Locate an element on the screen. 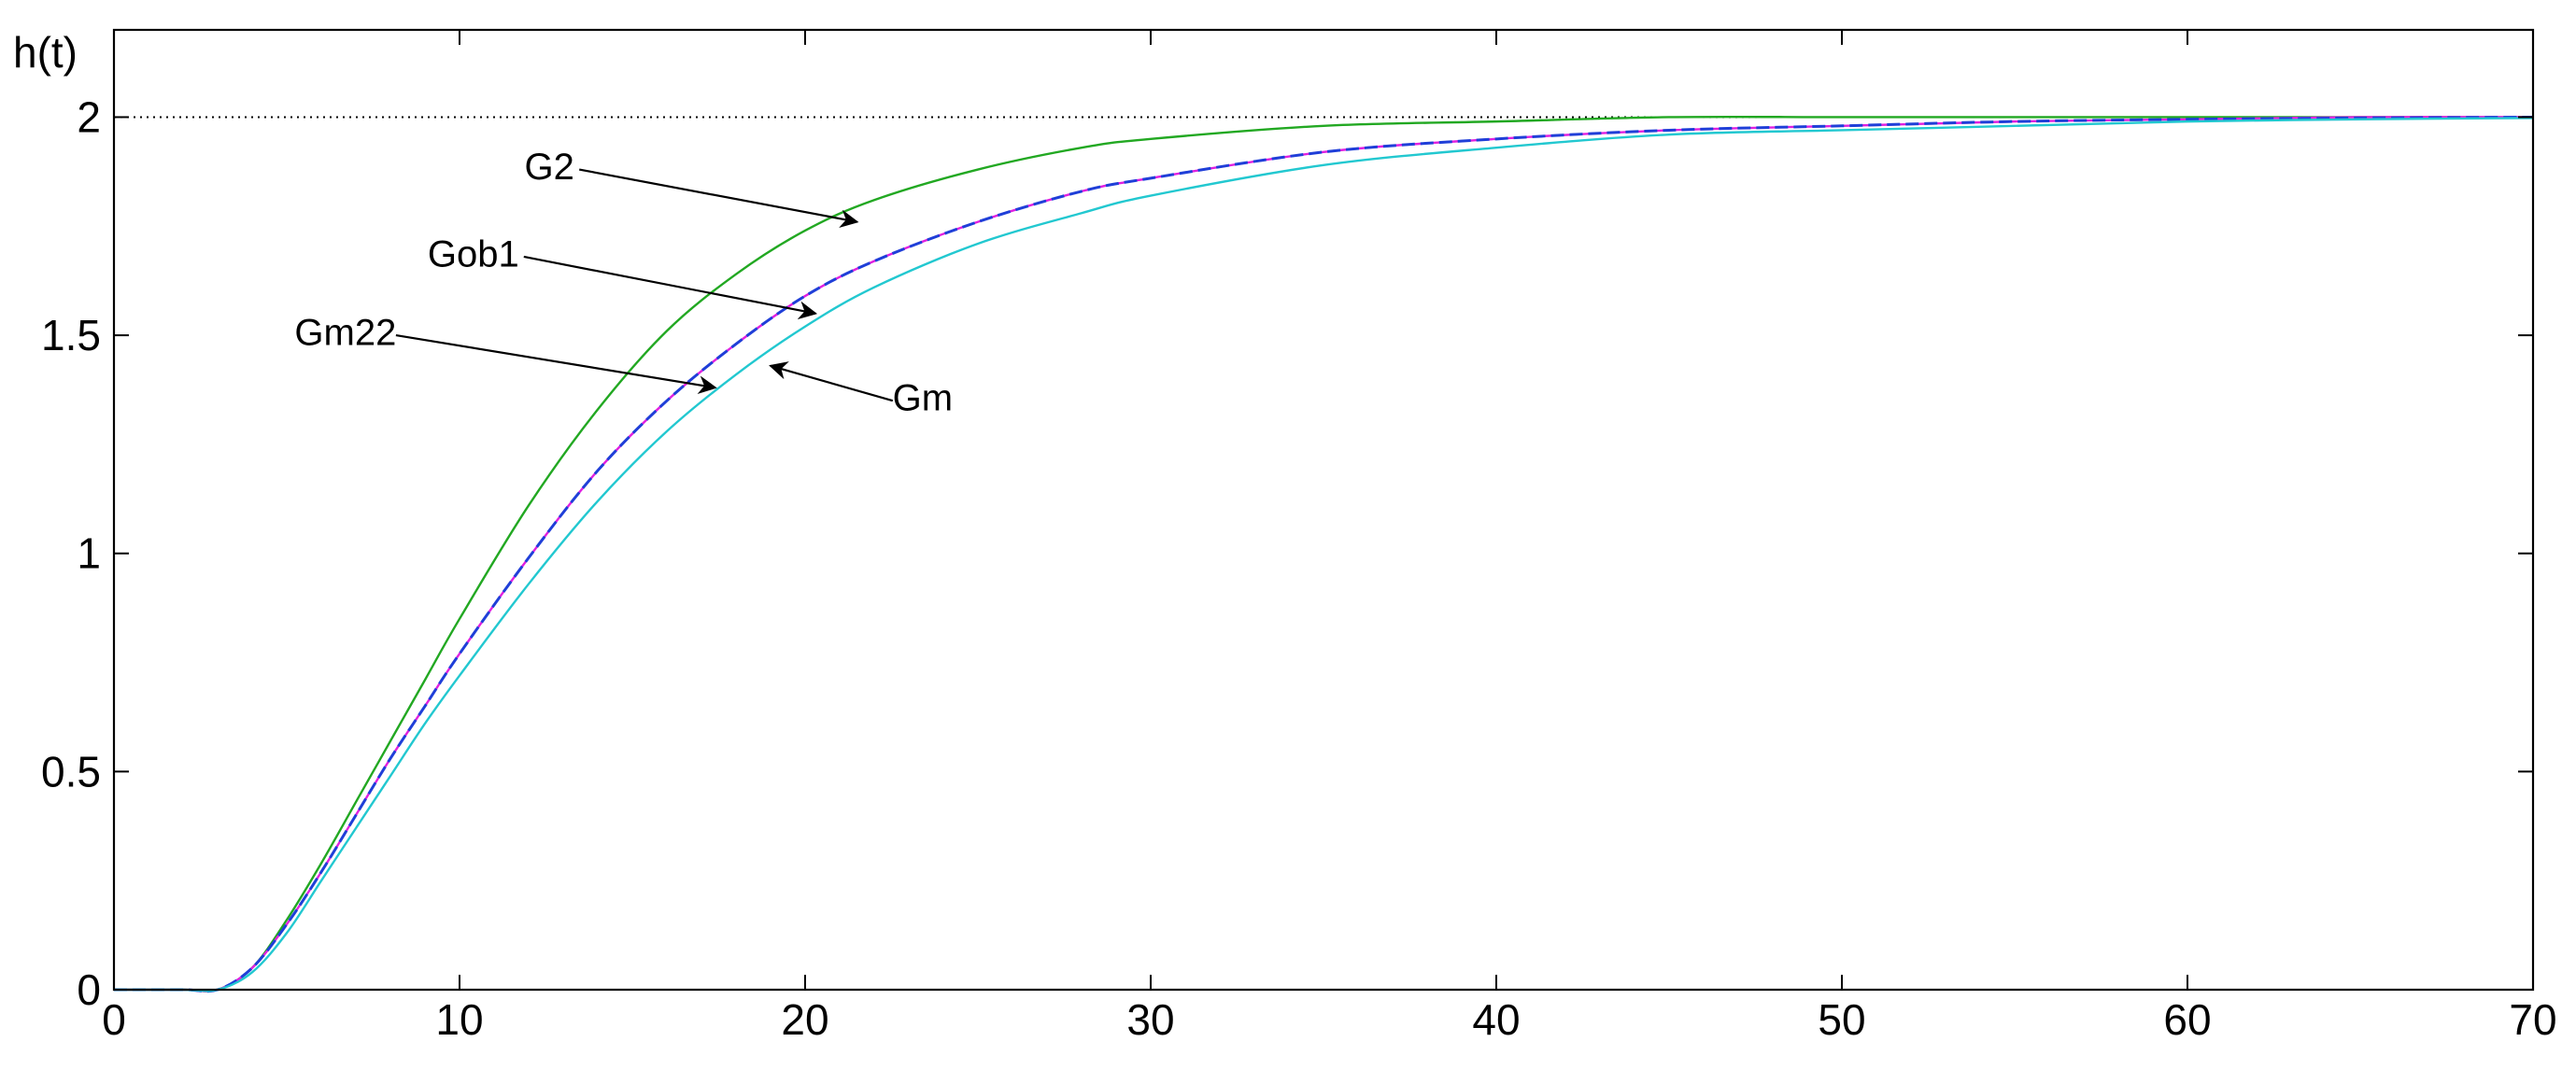 Image resolution: width=2576 pixels, height=1070 pixels. x-tick-label: 0 is located at coordinates (114, 1019).